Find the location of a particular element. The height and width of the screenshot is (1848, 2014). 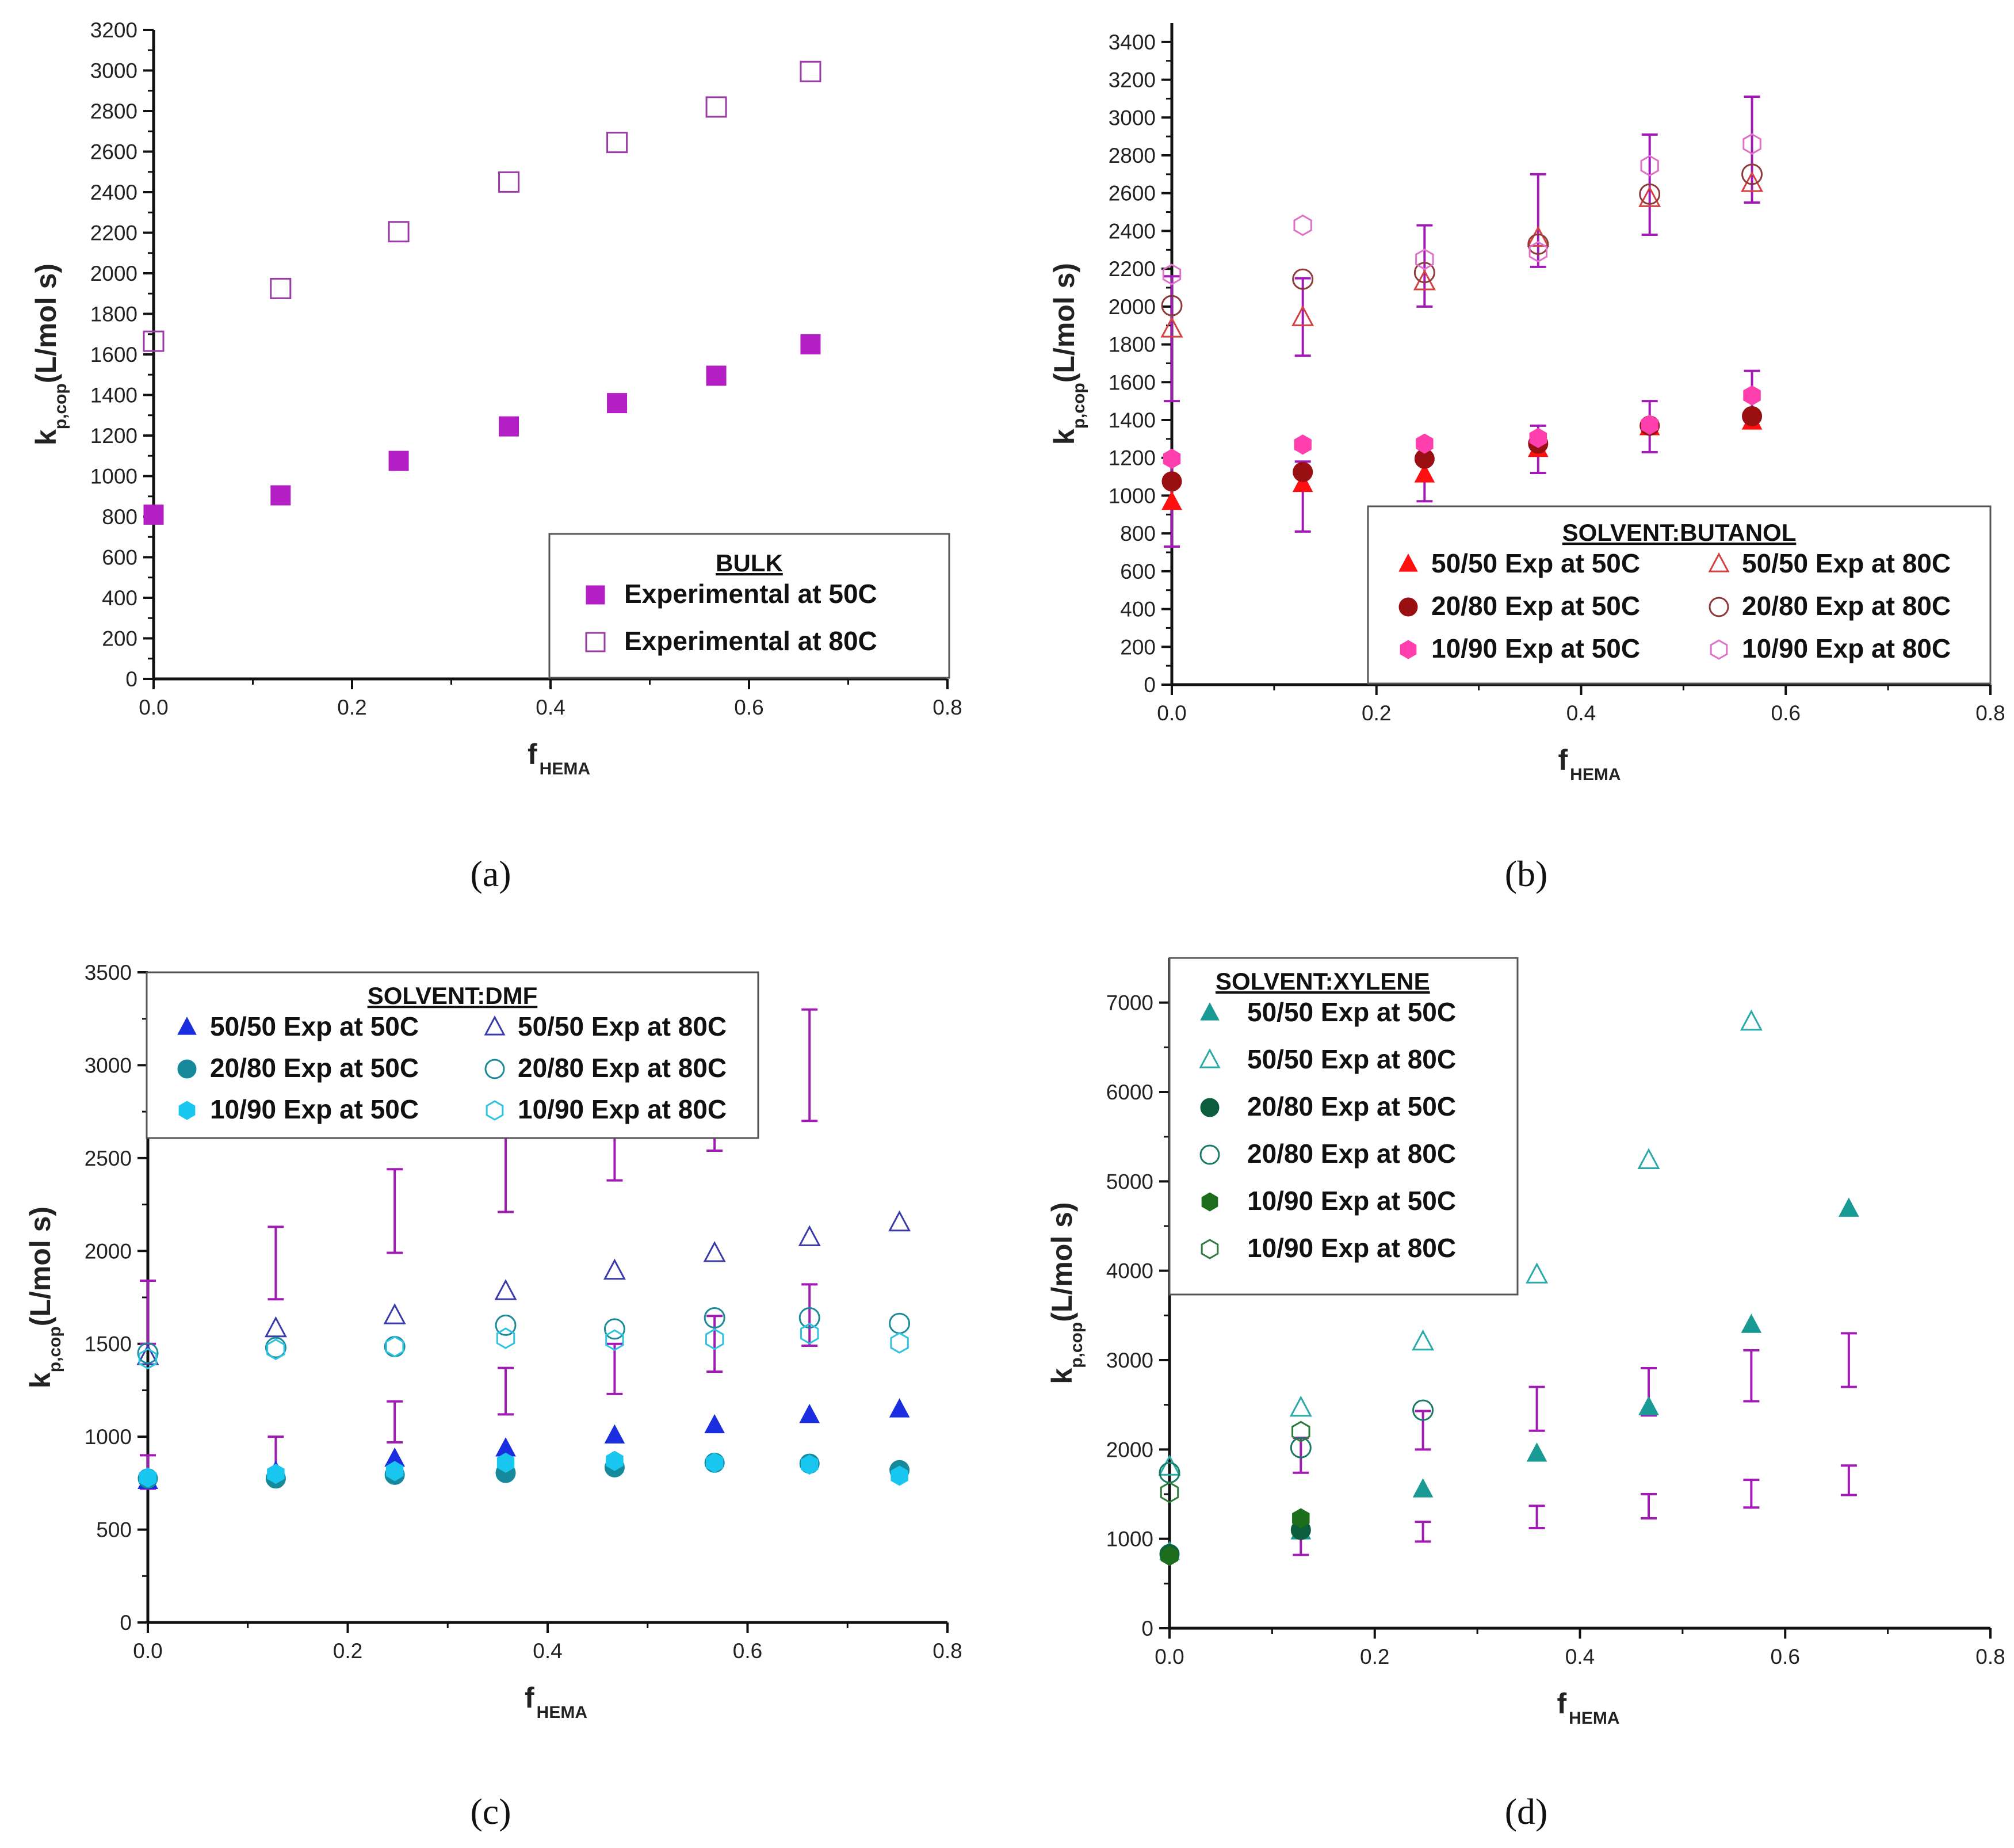

legend-label: 20/80 Exp at 50C is located at coordinates (1535, 606).